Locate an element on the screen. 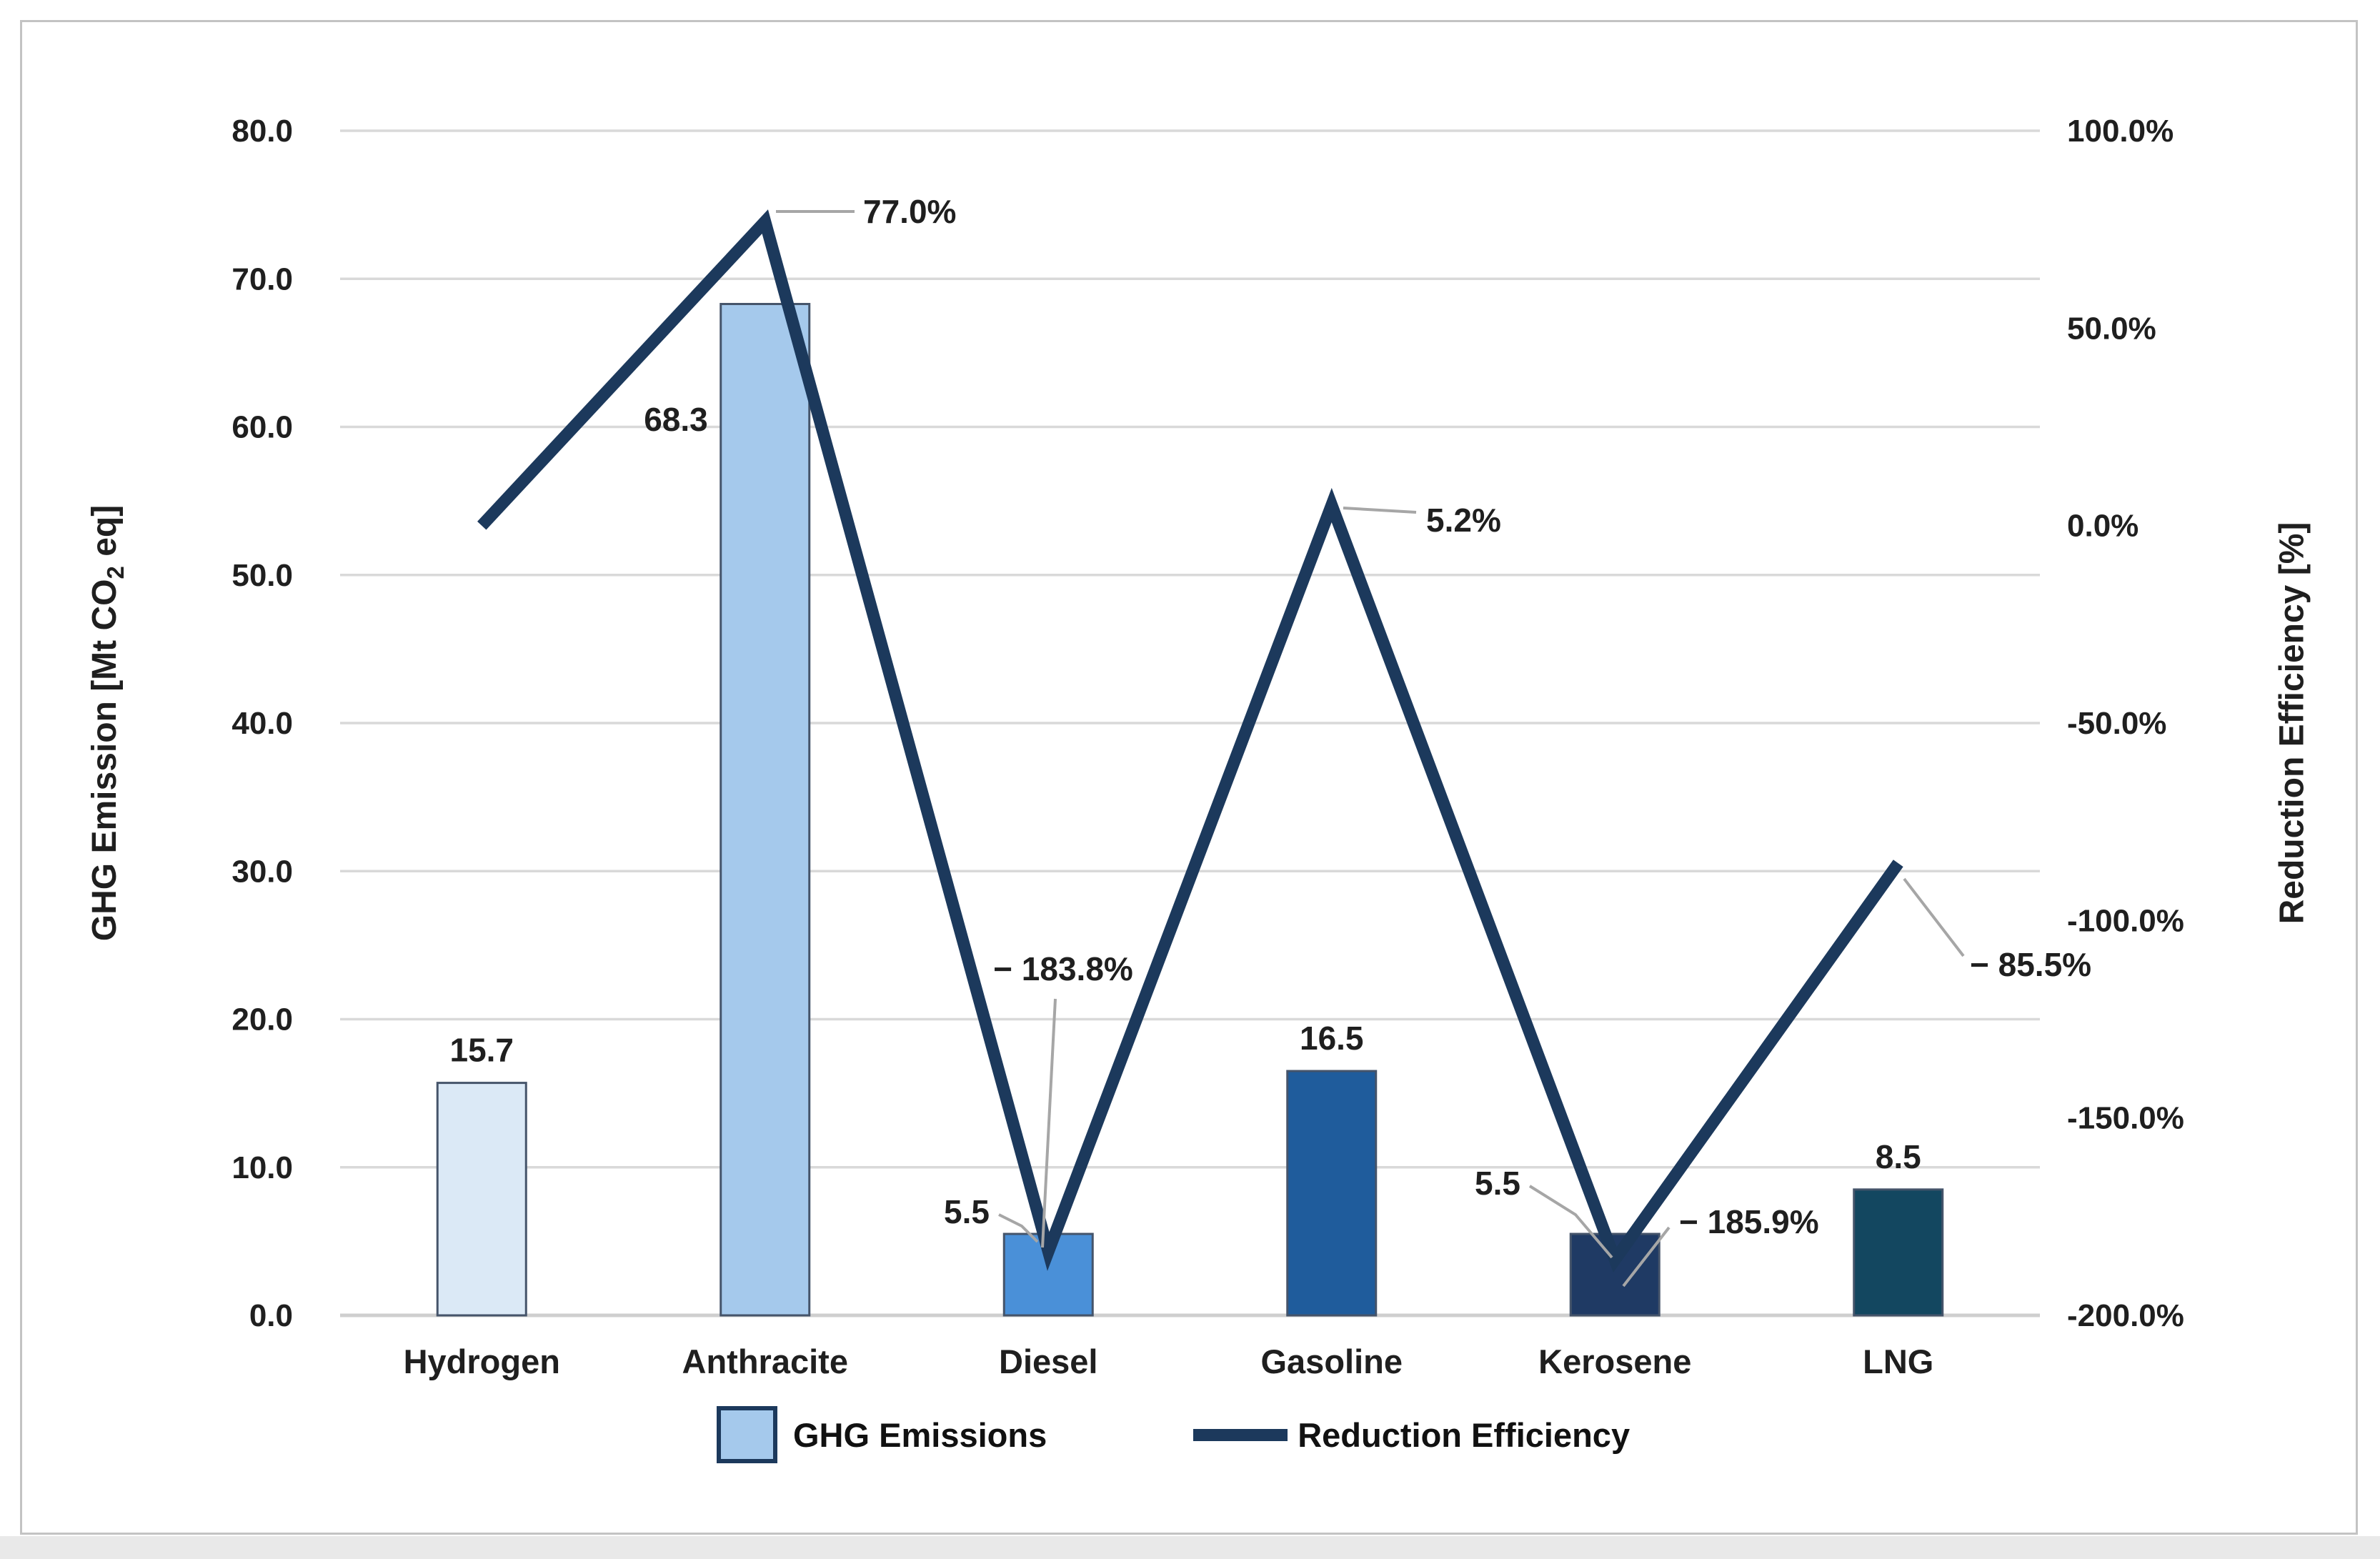  y-axis-right-tick-label: -100.0% is located at coordinates (2125, 920).